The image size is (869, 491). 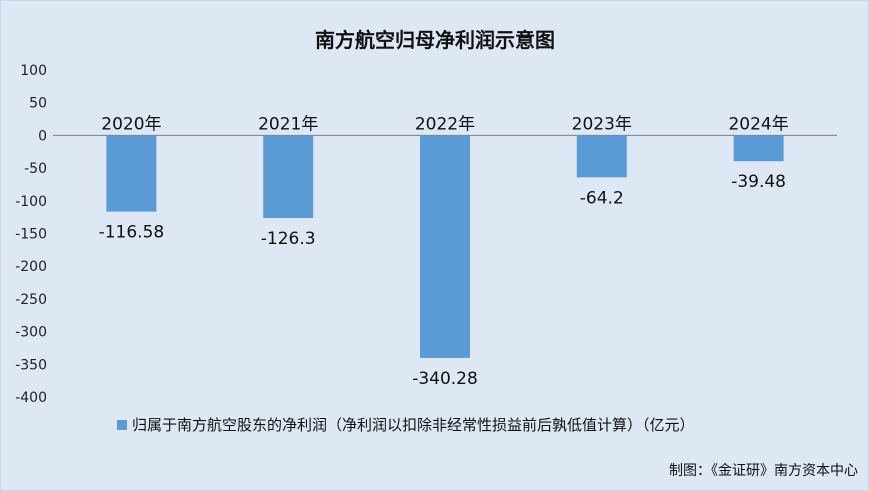 I want to click on data-label: -116.58, so click(x=132, y=233).